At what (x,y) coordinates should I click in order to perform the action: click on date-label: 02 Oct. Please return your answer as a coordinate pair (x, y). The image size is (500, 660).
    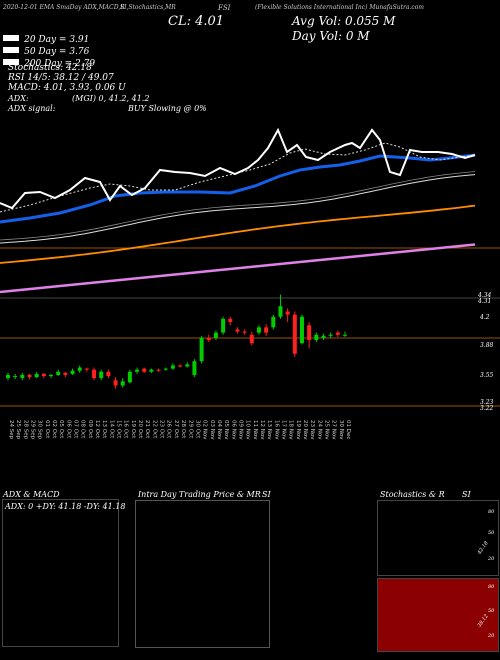
    Looking at the image, I should click on (54, 429).